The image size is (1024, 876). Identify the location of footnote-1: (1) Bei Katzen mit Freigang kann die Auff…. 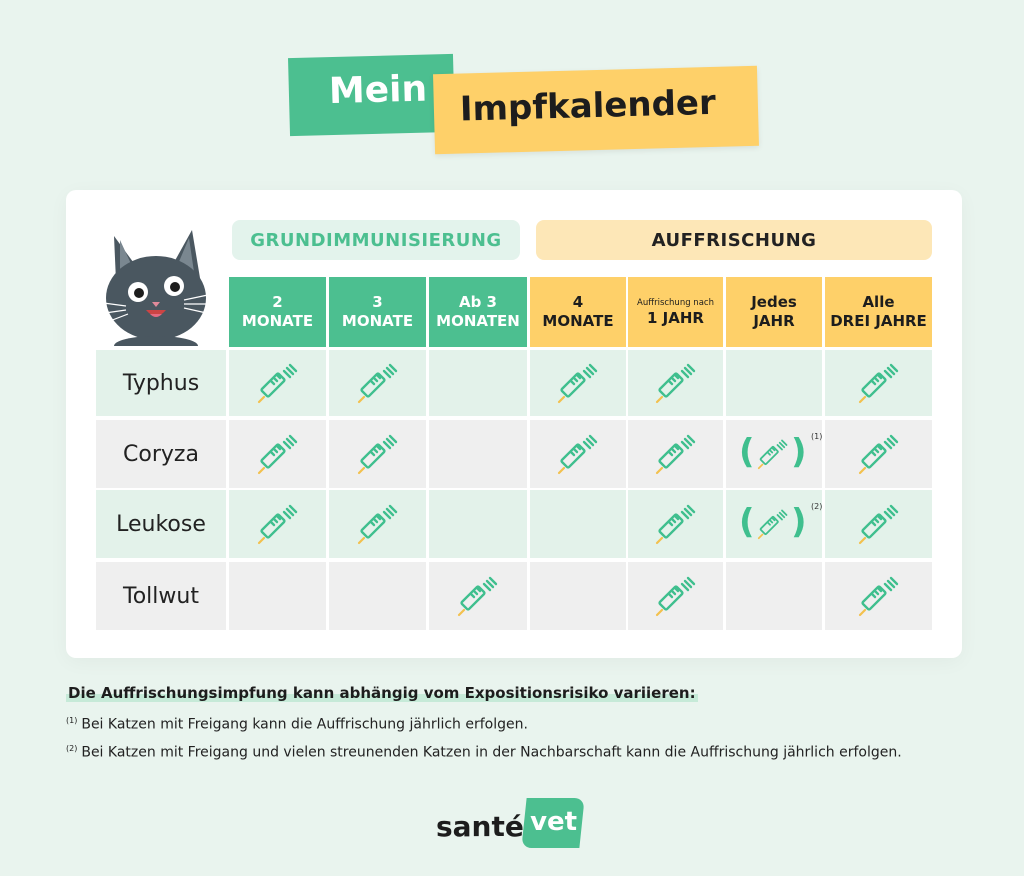
(297, 724).